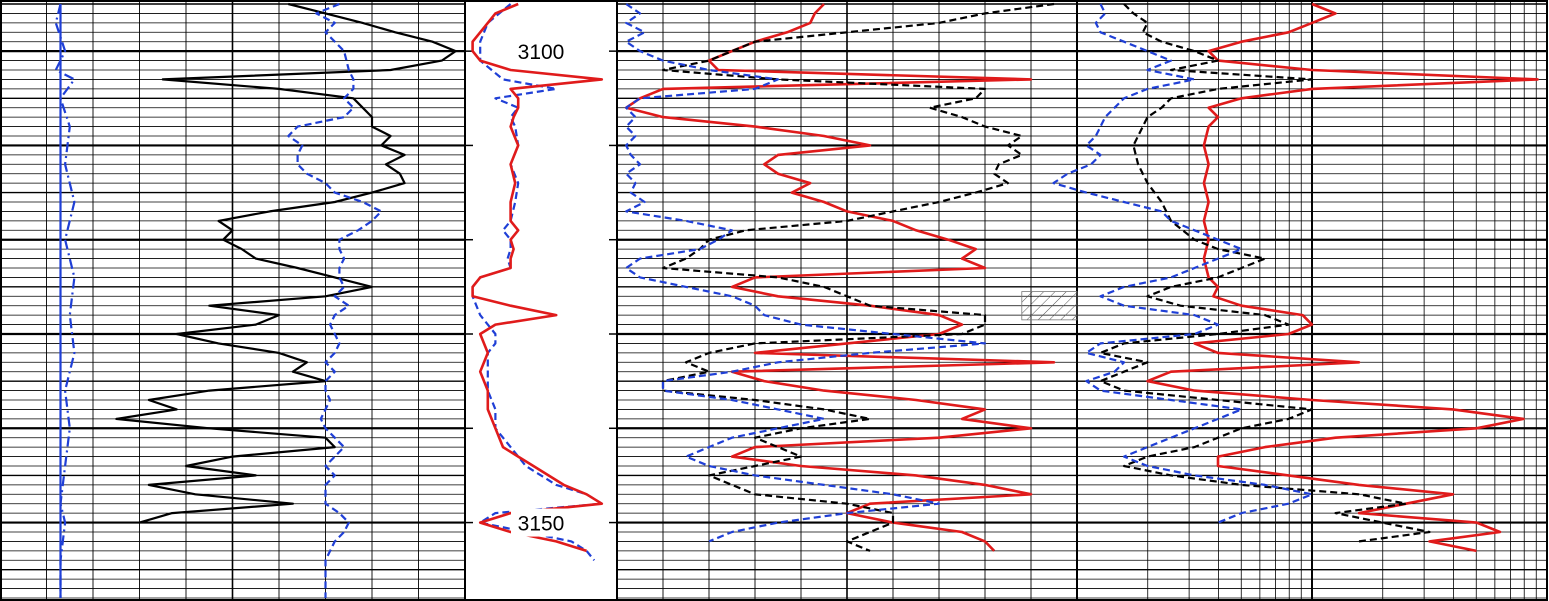 This screenshot has height=601, width=1549. I want to click on annotations, so click(1049, 306).